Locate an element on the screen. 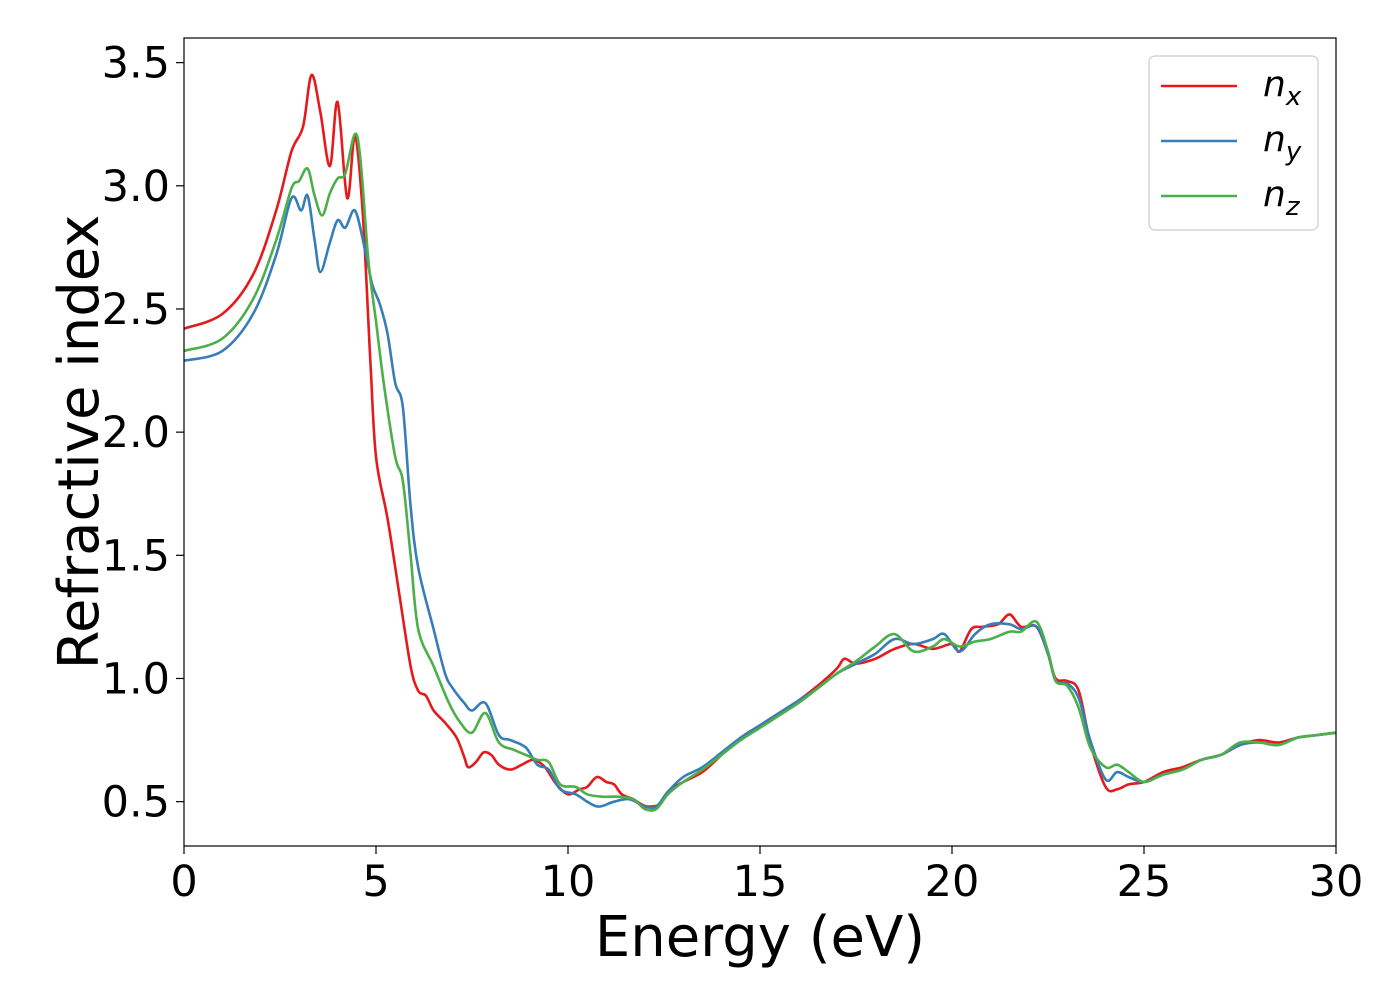 The width and height of the screenshot is (1400, 1000). y-tick-label: 0.5 is located at coordinates (136, 803).